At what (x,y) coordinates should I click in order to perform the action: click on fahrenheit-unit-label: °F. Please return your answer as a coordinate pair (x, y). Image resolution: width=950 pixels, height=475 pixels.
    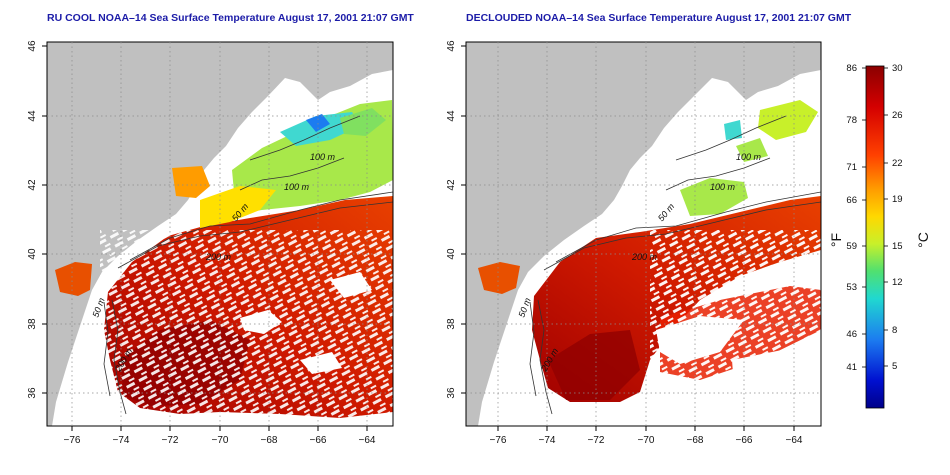
    Looking at the image, I should click on (836, 240).